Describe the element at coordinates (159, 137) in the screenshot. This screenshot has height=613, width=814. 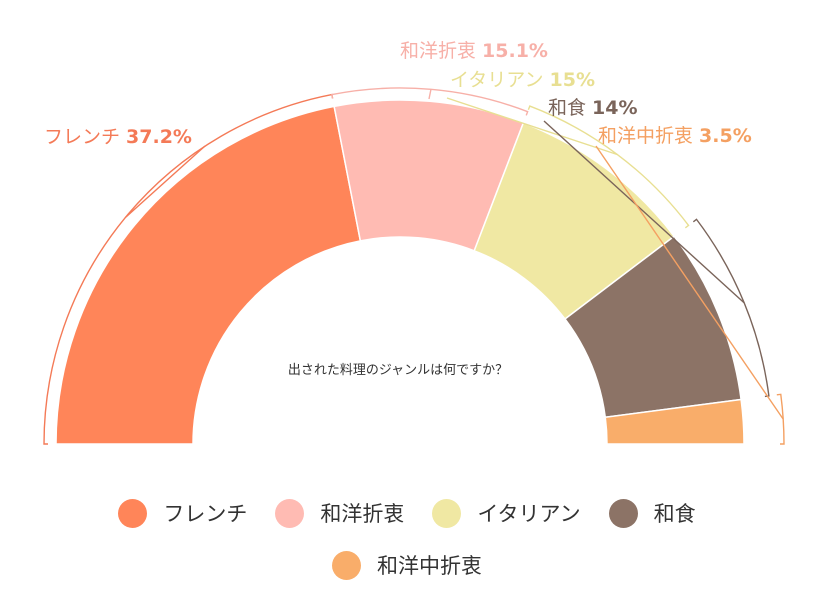
I see `data-label-value: 37.2%` at that location.